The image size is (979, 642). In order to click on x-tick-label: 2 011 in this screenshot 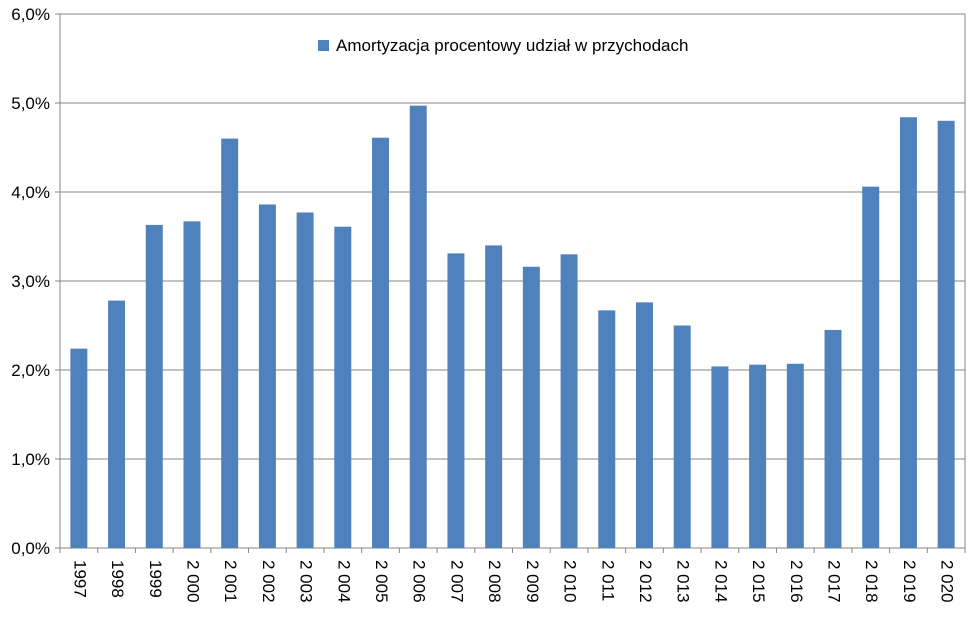, I will do `click(607, 580)`.